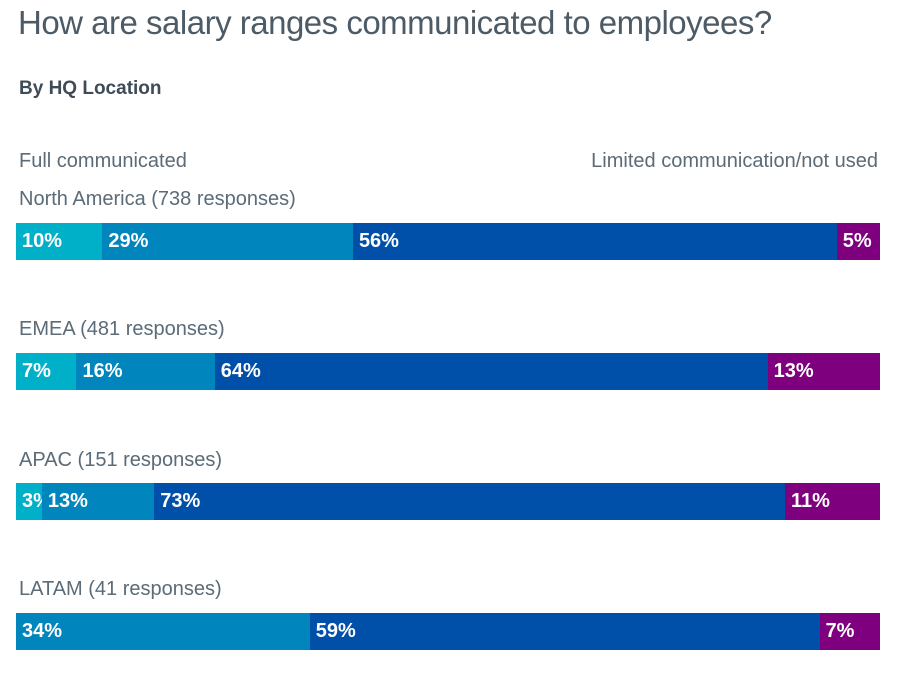 The image size is (900, 675). What do you see at coordinates (227, 241) in the screenshot?
I see `bar-segment: 29%` at bounding box center [227, 241].